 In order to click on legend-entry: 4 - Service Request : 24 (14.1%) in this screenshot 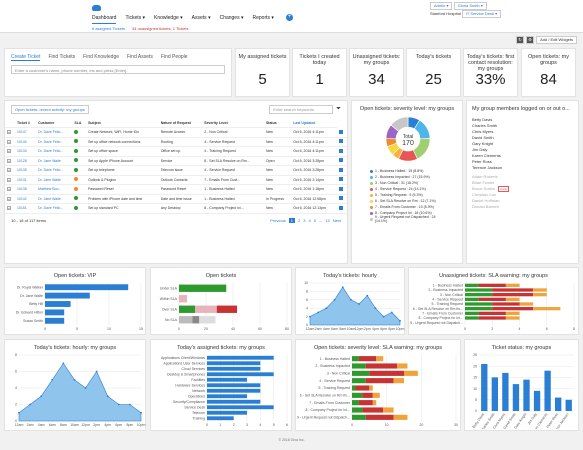, I will do `click(407, 189)`.